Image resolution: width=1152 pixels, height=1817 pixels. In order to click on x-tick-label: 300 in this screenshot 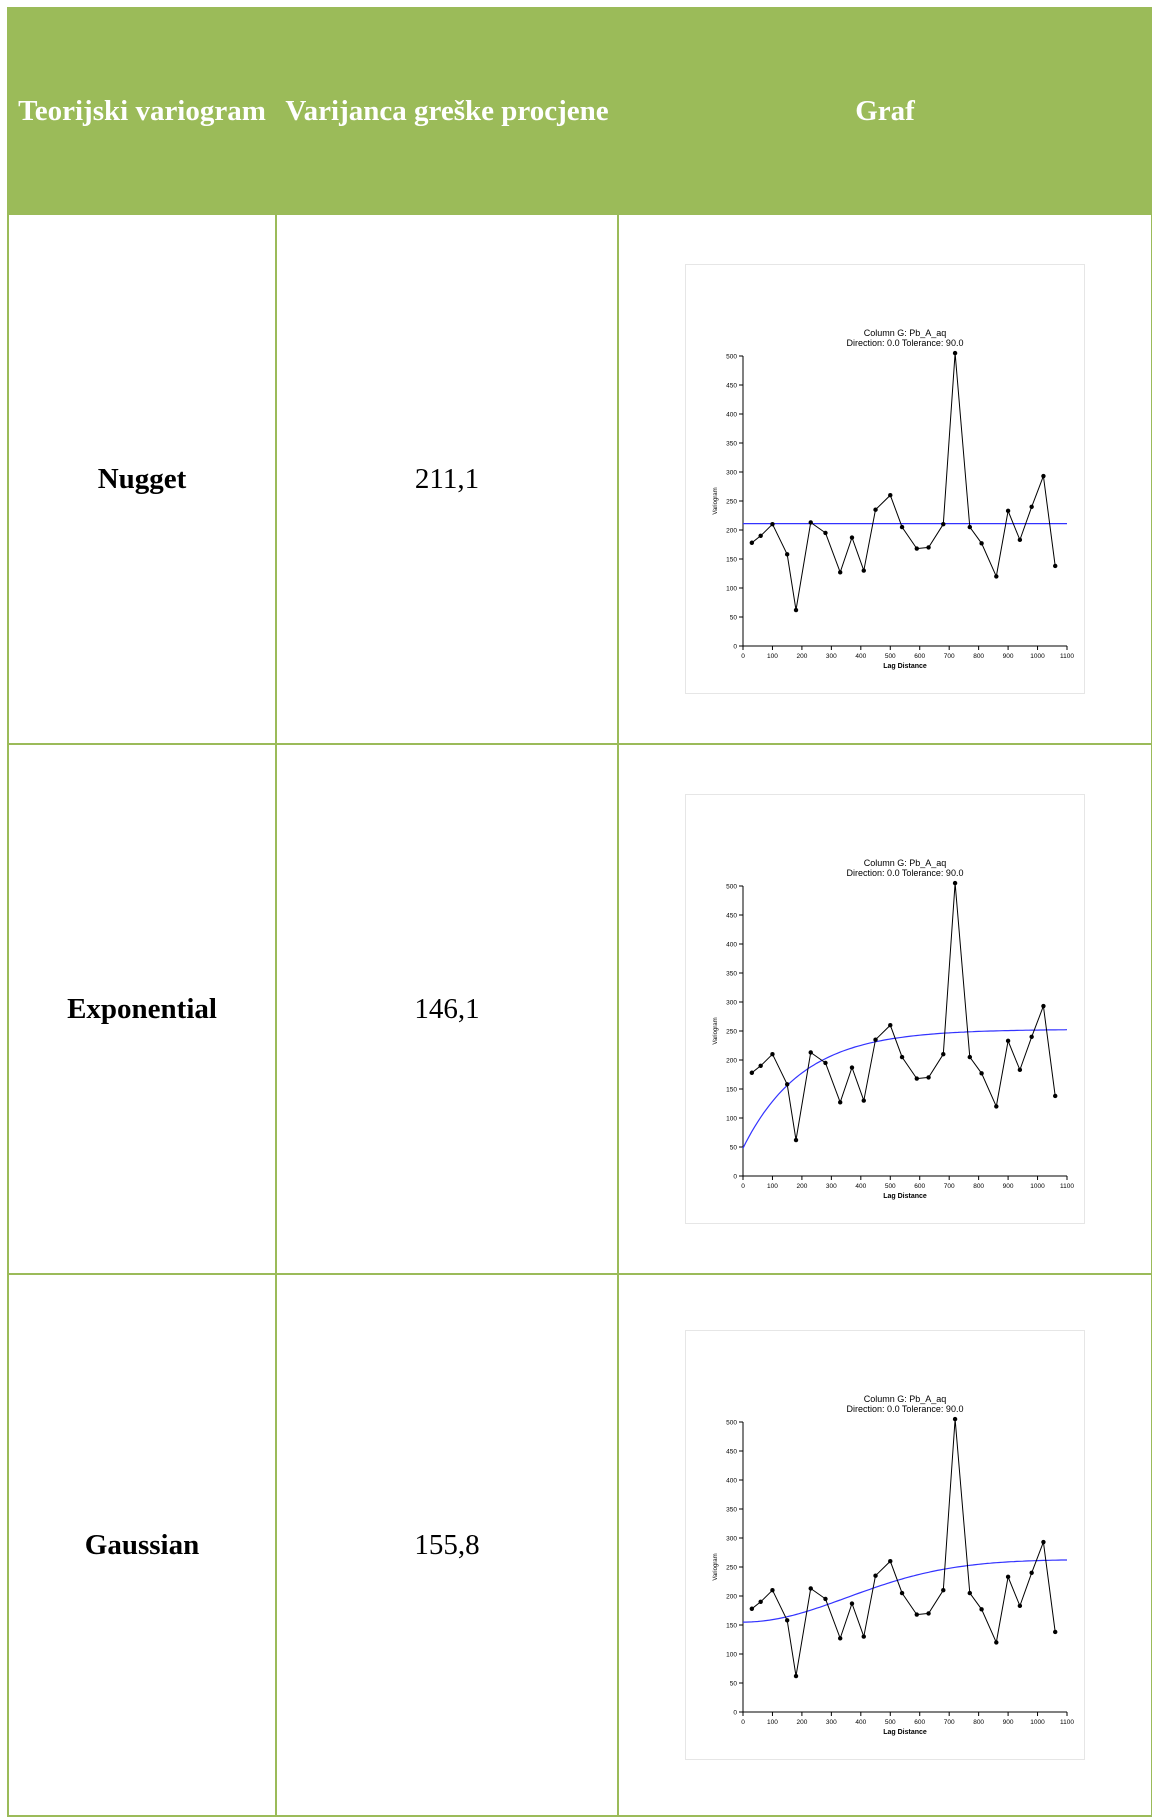, I will do `click(831, 656)`.